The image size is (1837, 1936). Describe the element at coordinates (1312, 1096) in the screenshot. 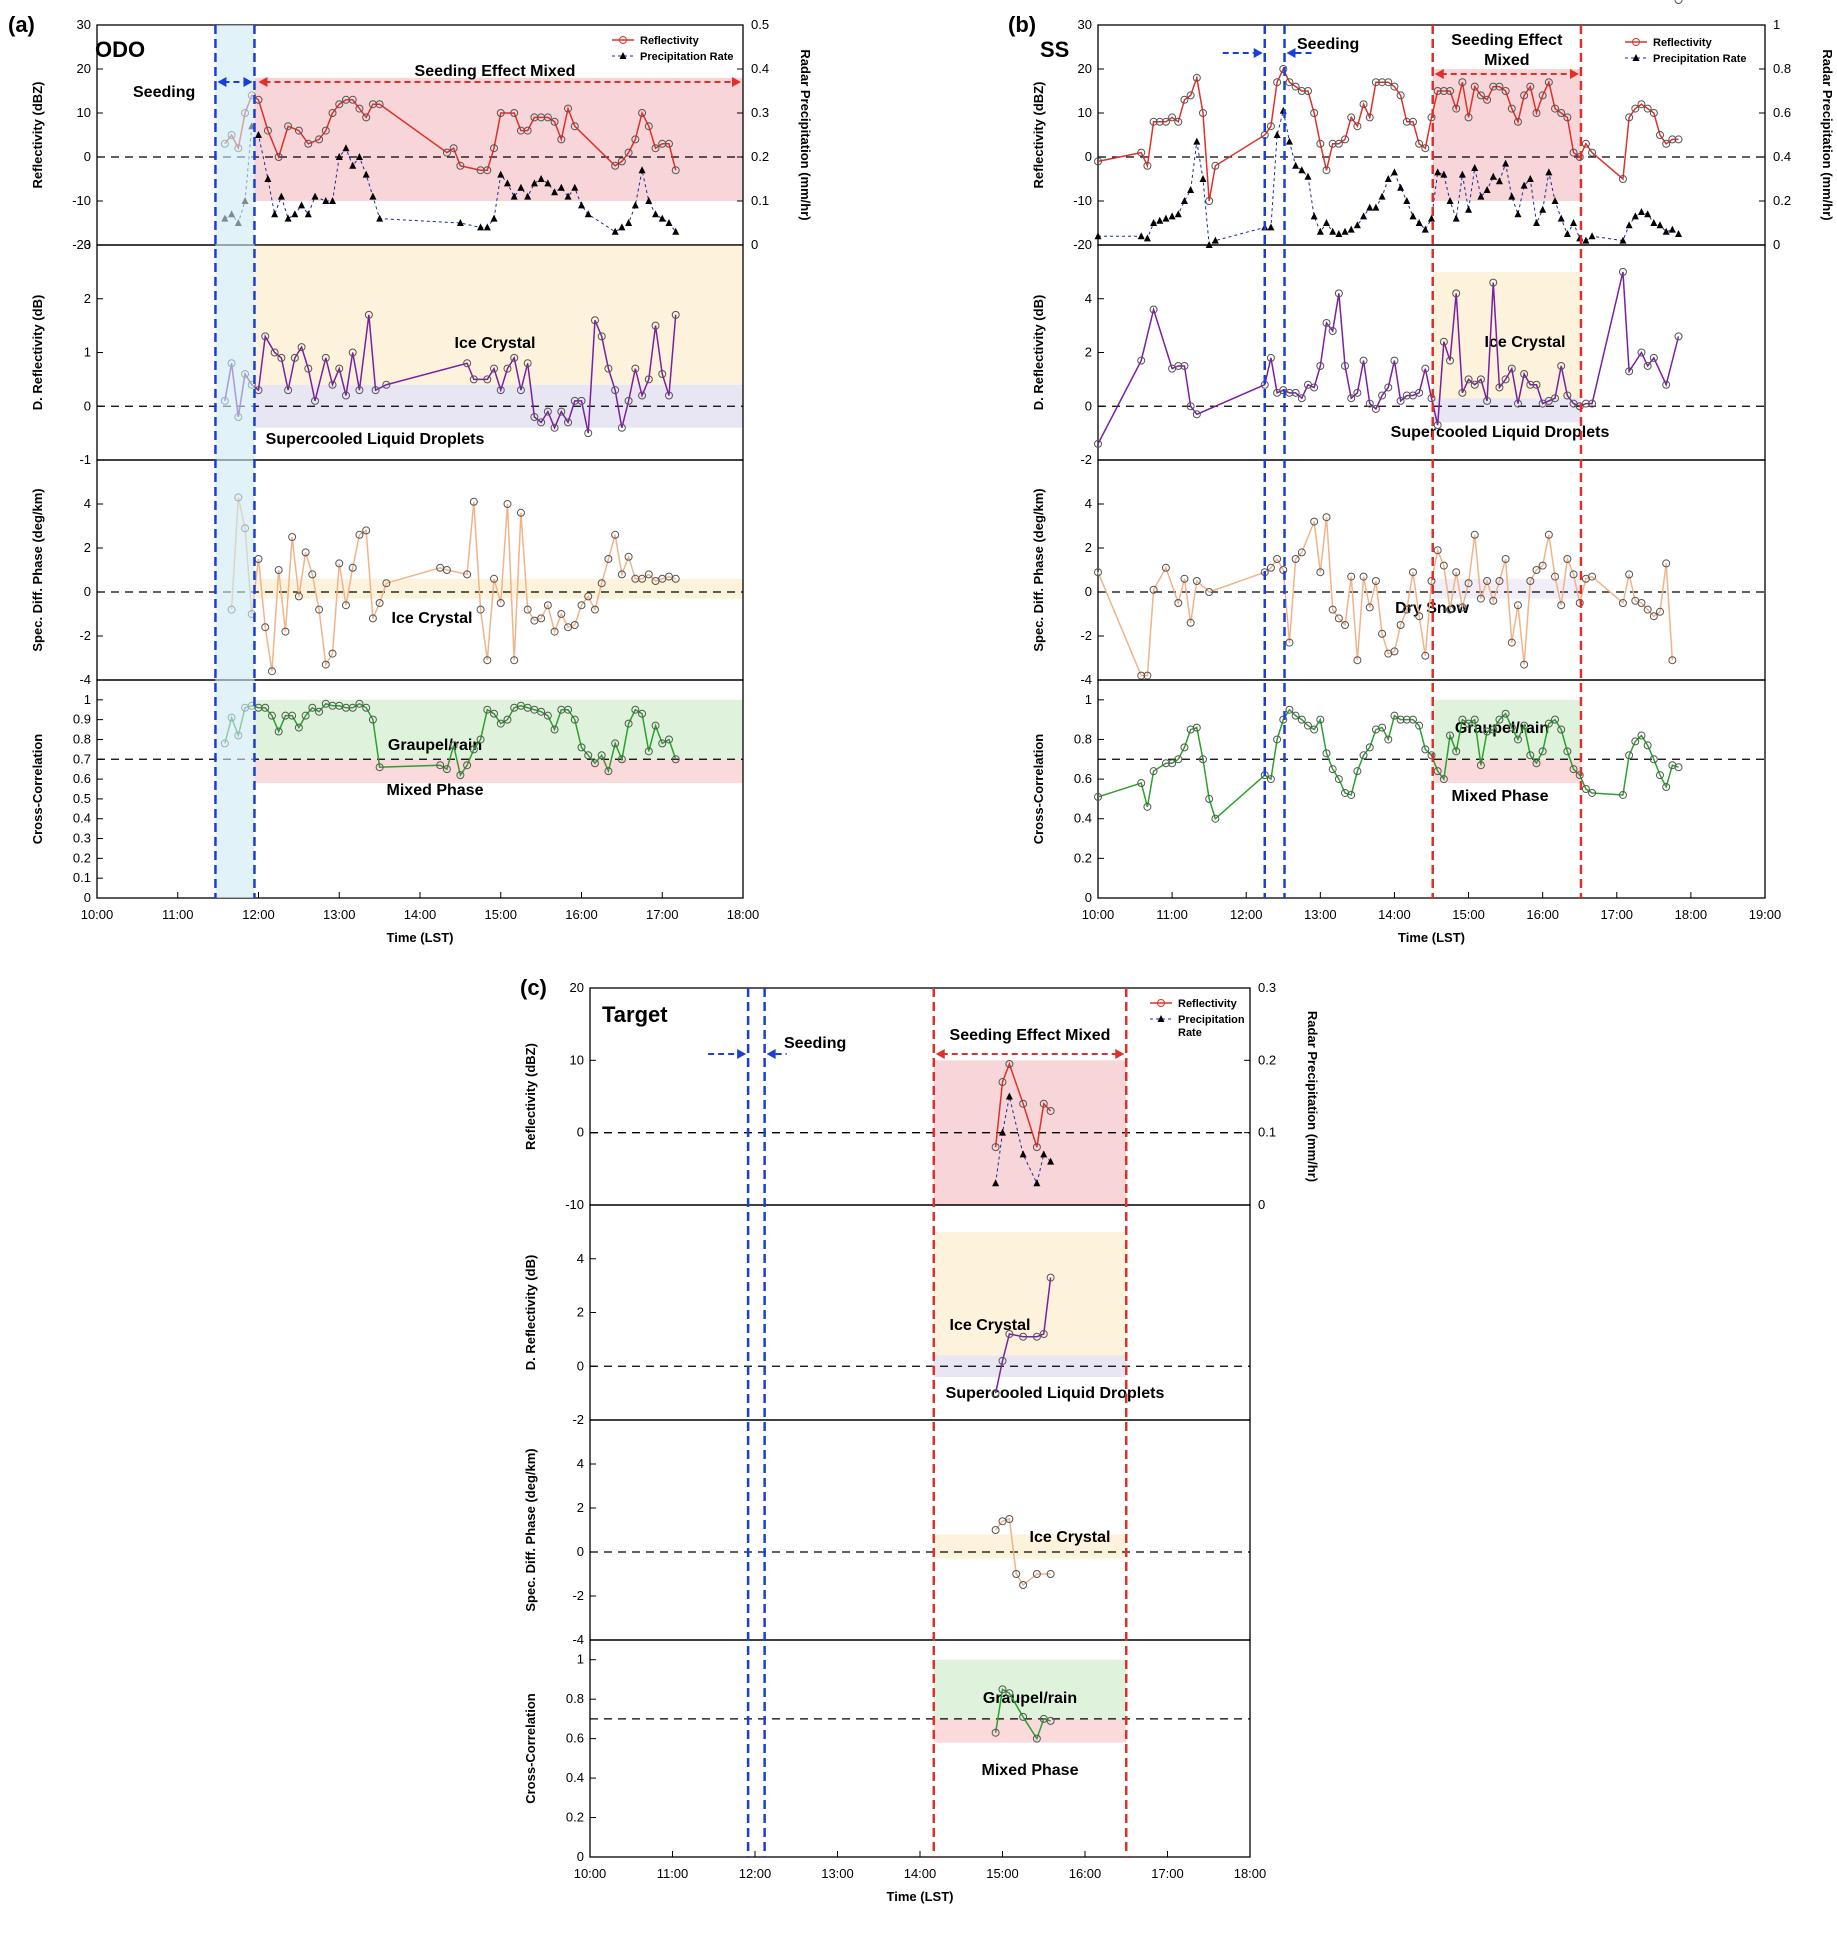

I see `y2-axis-label: Radar Precipitation (mm/hr)` at that location.